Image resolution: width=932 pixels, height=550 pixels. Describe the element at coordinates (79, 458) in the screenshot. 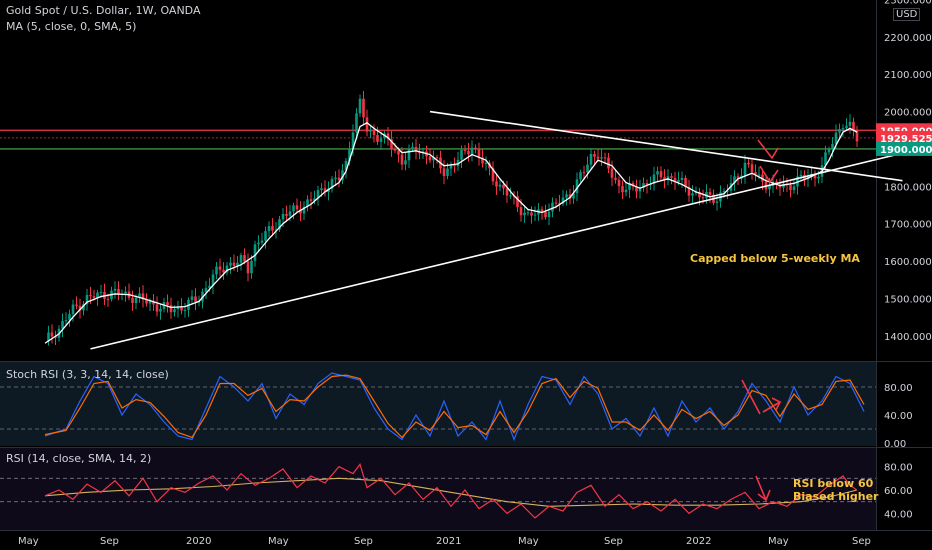

I see `rsi-legend: RSI (14, close, SMA, 14, 2)` at that location.